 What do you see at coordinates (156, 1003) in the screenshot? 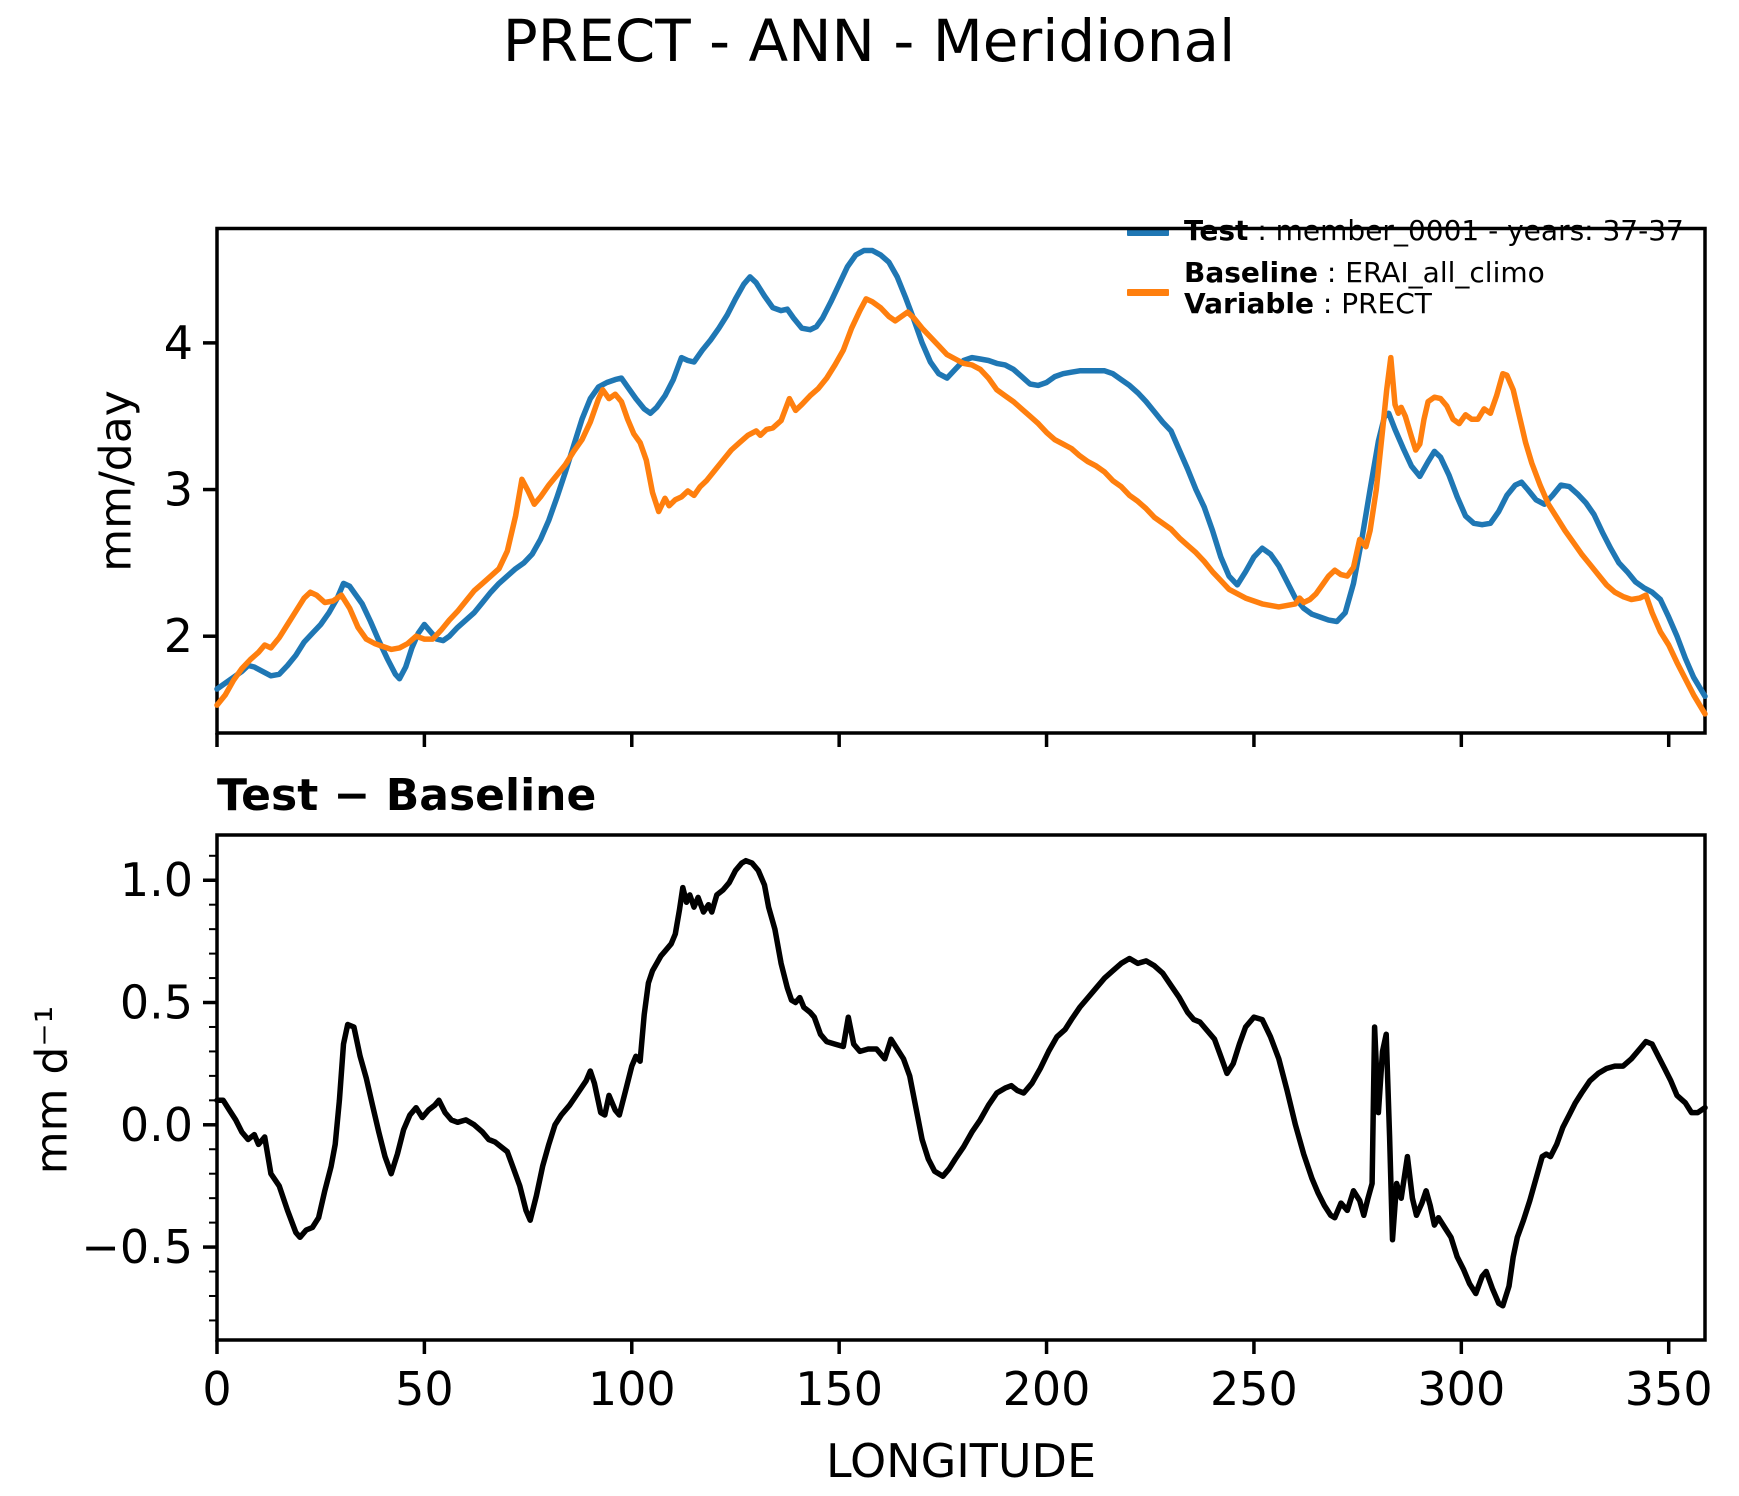
I see `y-tick-label: 0.5` at bounding box center [156, 1003].